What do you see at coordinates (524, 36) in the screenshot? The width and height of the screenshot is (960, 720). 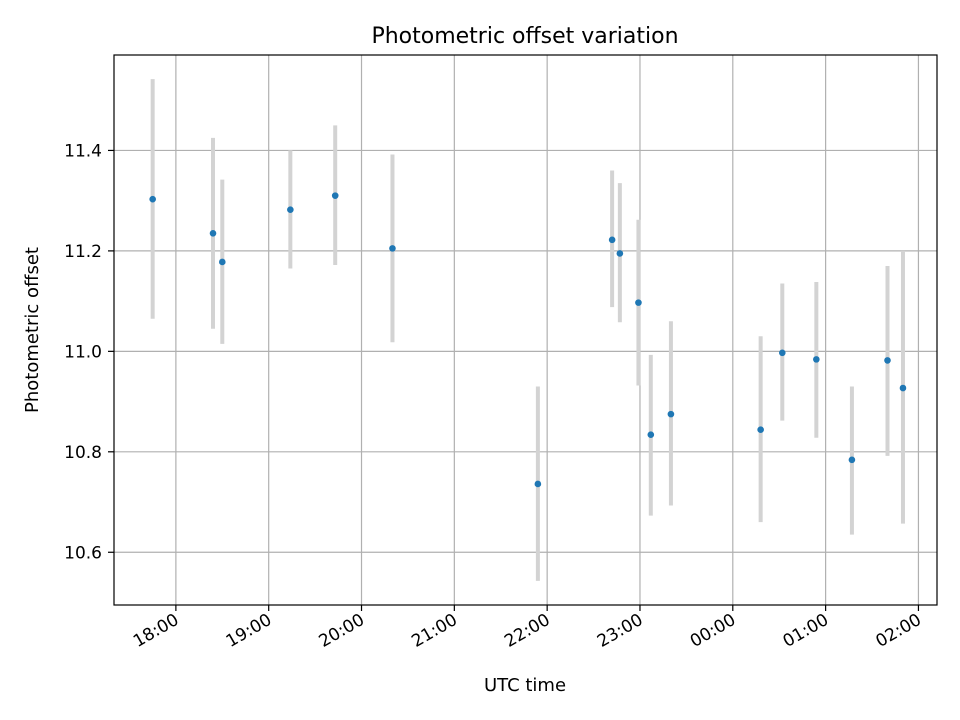 I see `chart-title: Photometric offset variation` at bounding box center [524, 36].